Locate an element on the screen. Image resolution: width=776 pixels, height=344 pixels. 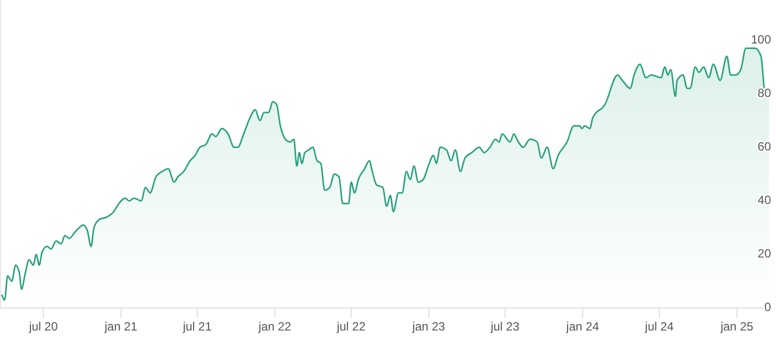
y-tick-label: 100 is located at coordinates (761, 39).